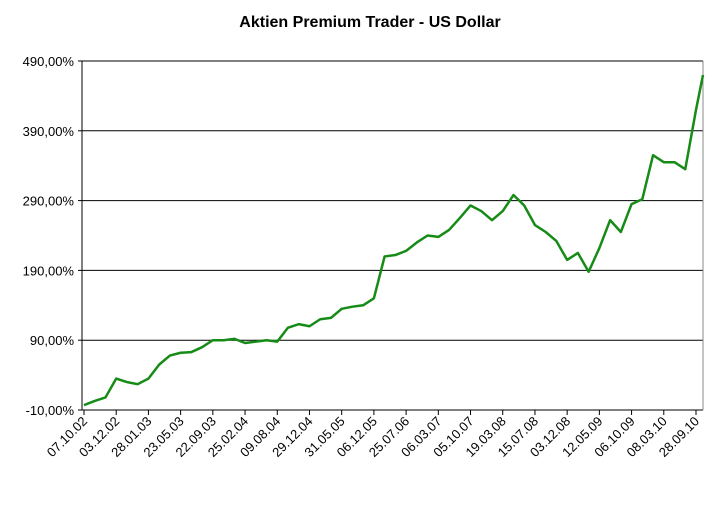  I want to click on y-tick-label: 290,00%, so click(49, 201).